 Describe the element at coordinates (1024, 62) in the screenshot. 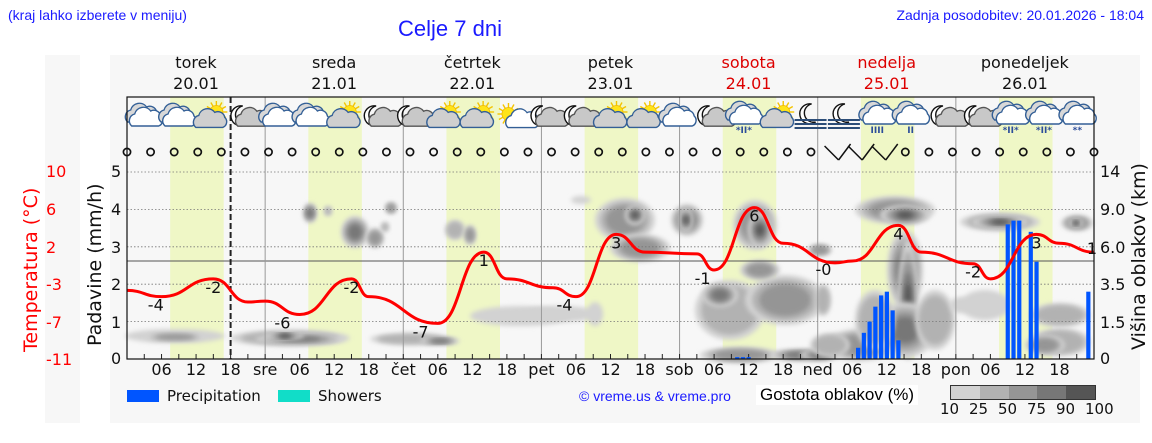

I see `day-name: ponedeljek` at that location.